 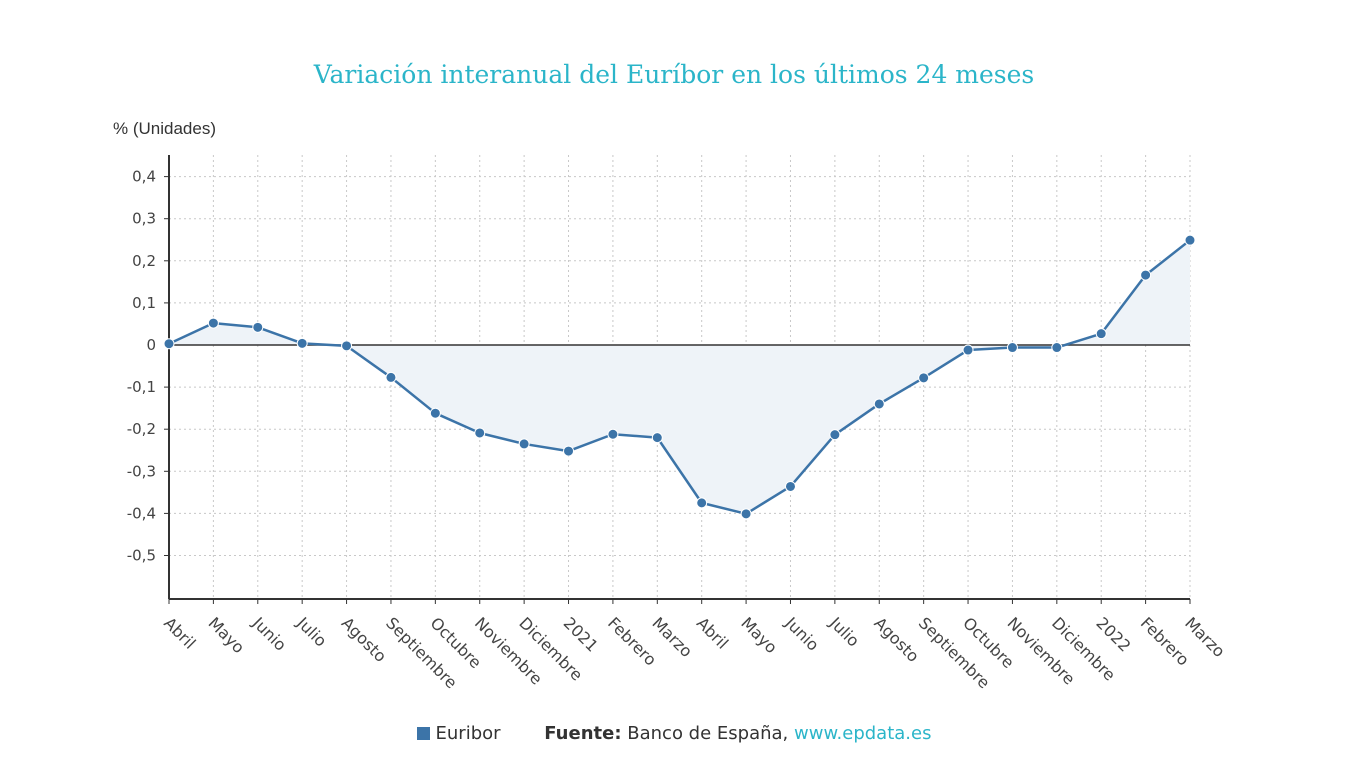 I want to click on y-tick-label: 0, so click(x=151, y=345).